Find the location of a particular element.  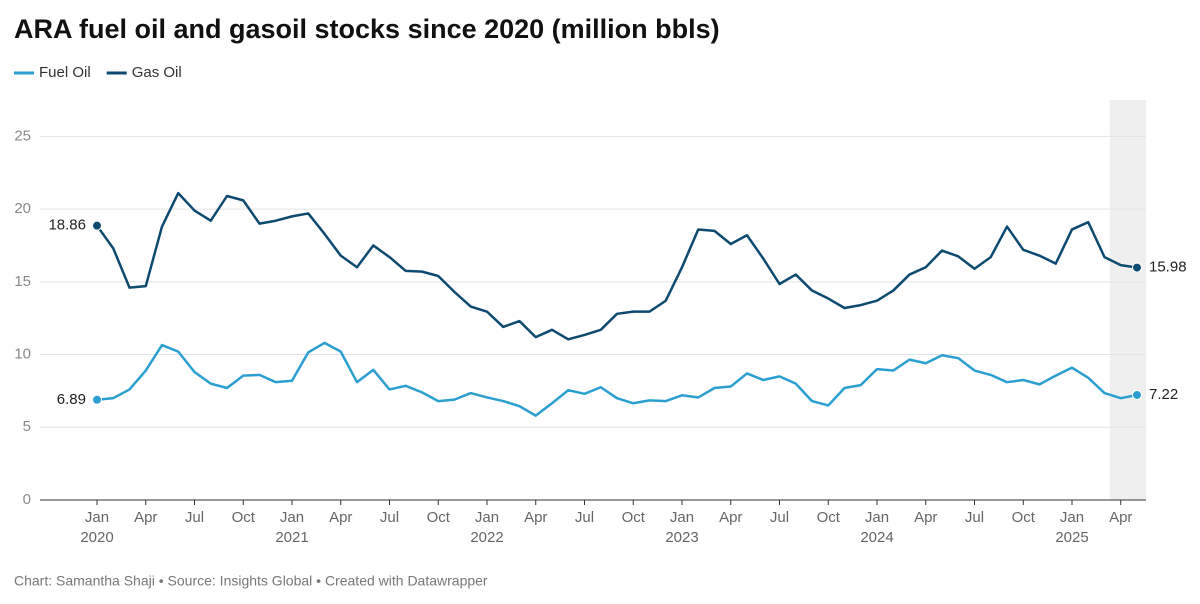

y-tick-label: 15 is located at coordinates (22, 281).